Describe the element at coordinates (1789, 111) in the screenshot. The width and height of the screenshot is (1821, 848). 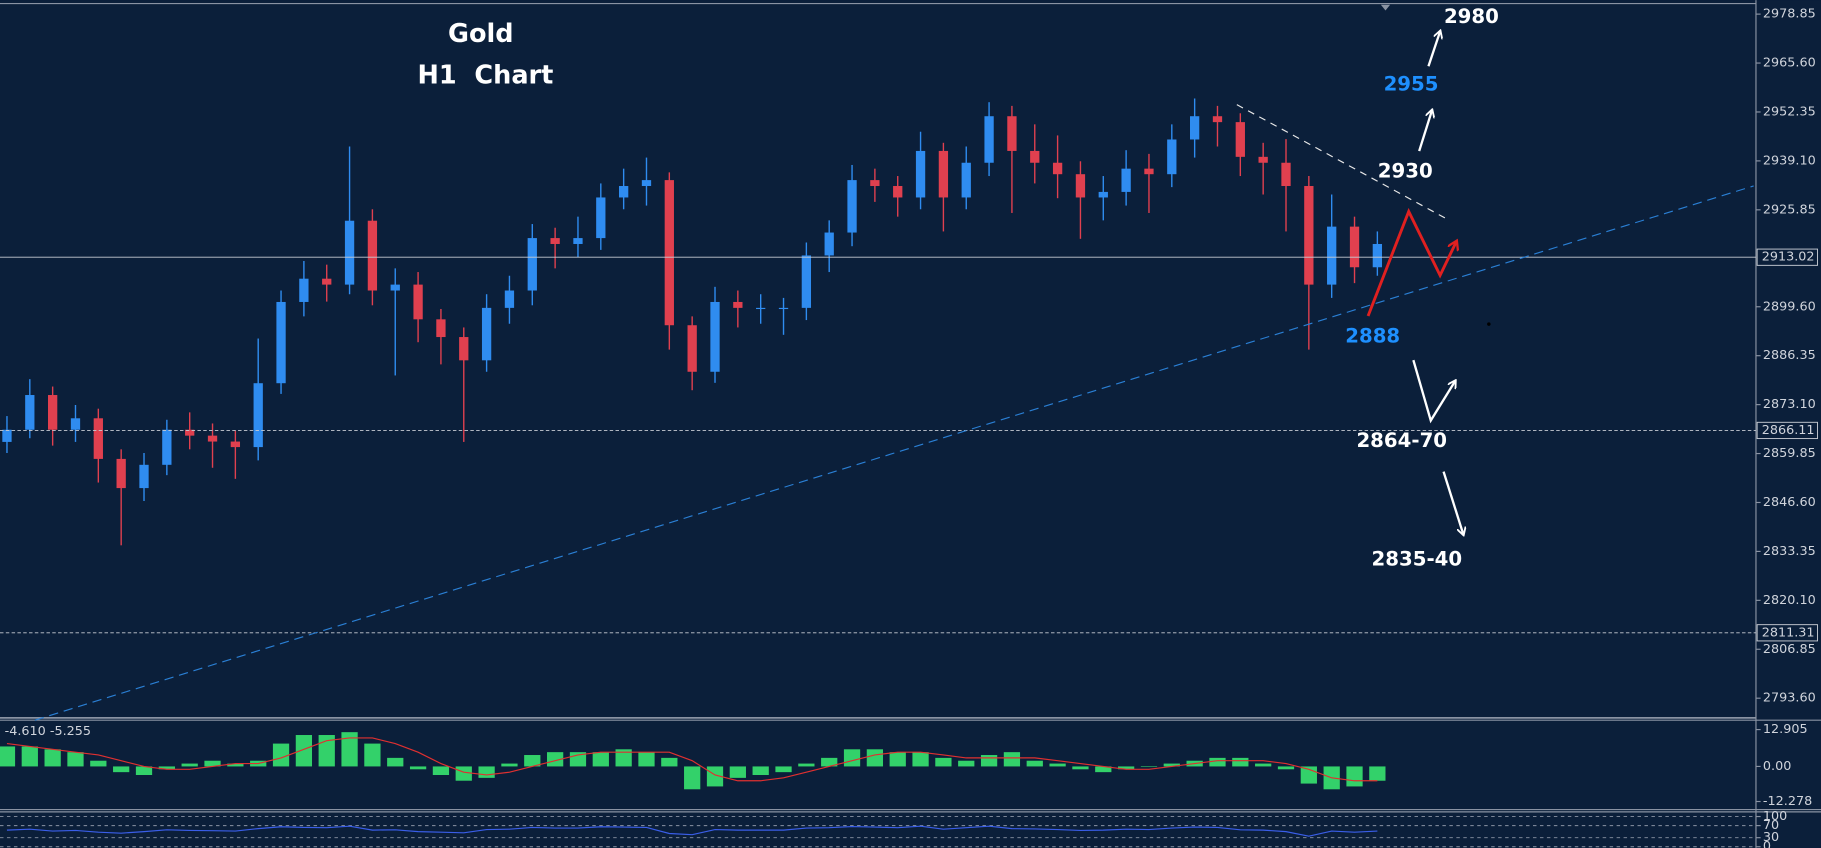
I see `y-tick-label: 2952.35` at that location.